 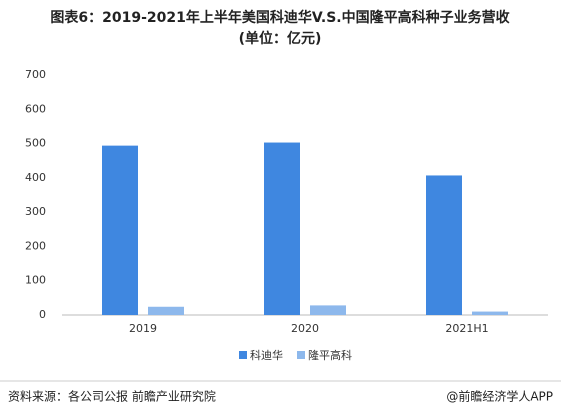 What do you see at coordinates (266, 355) in the screenshot?
I see `legend-label: 科迪华` at bounding box center [266, 355].